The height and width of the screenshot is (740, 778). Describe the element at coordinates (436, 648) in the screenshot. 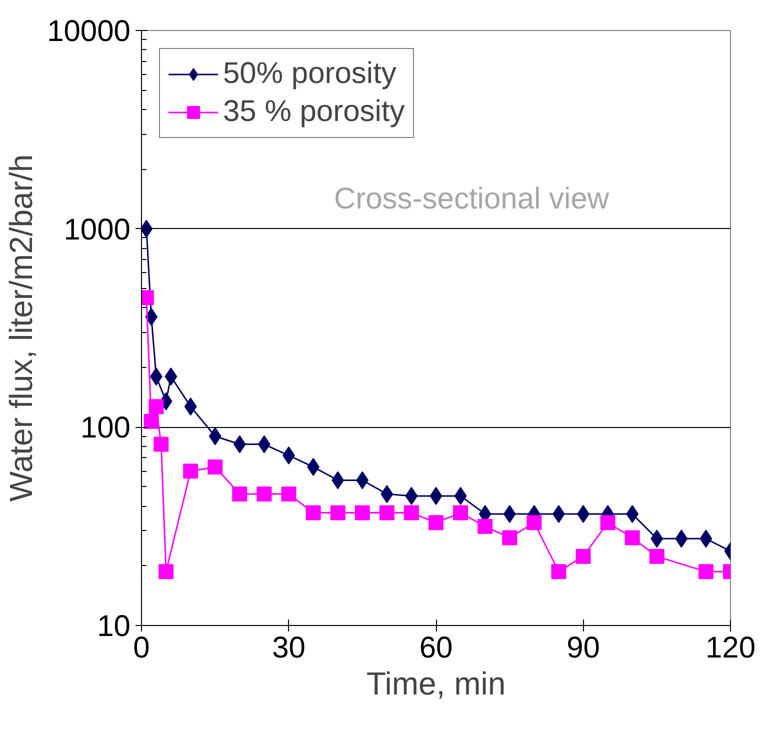

I see `x-tick-label: 60` at that location.